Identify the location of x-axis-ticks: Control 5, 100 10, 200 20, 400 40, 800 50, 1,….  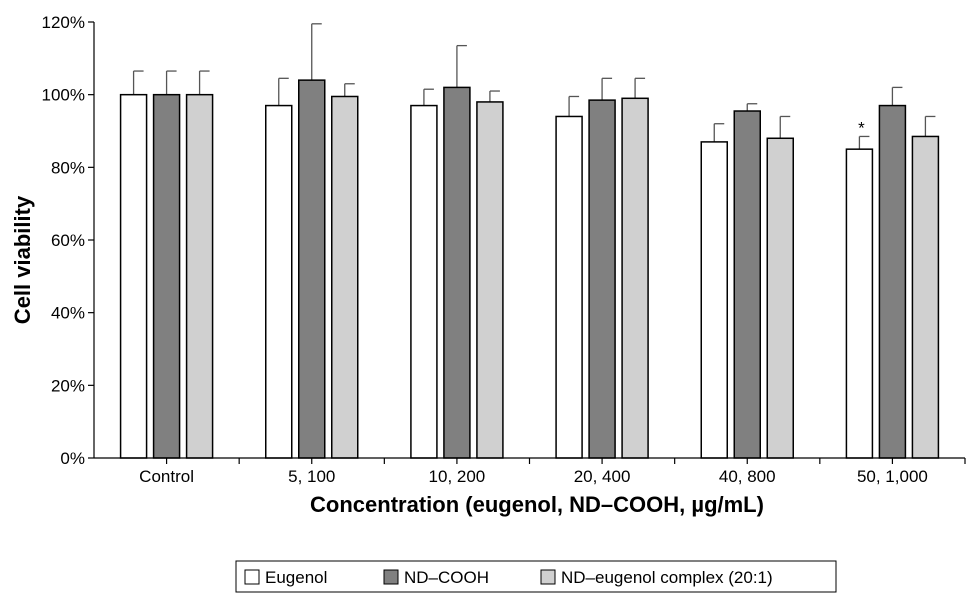
(552, 472).